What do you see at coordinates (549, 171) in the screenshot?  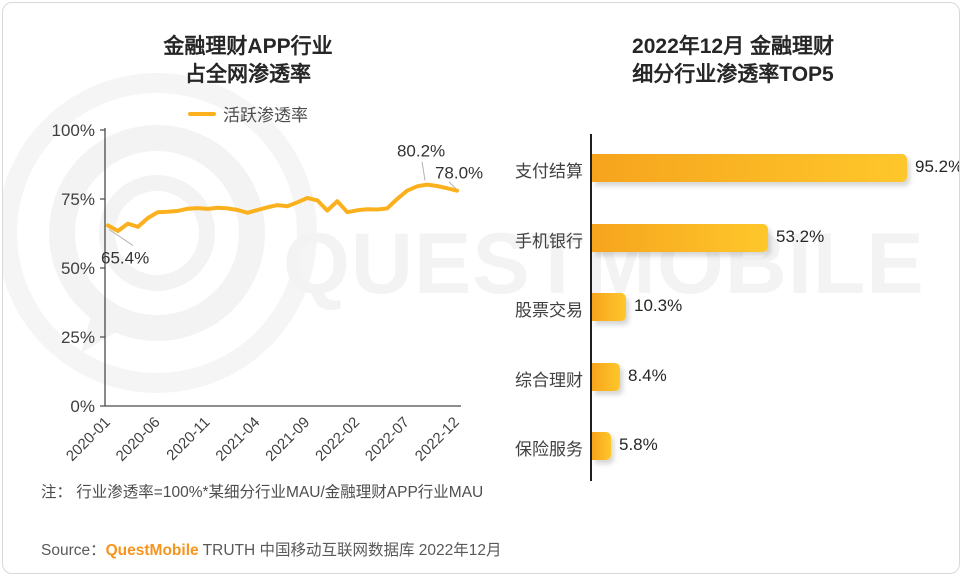 I see `bar-category-label: 支付结算` at bounding box center [549, 171].